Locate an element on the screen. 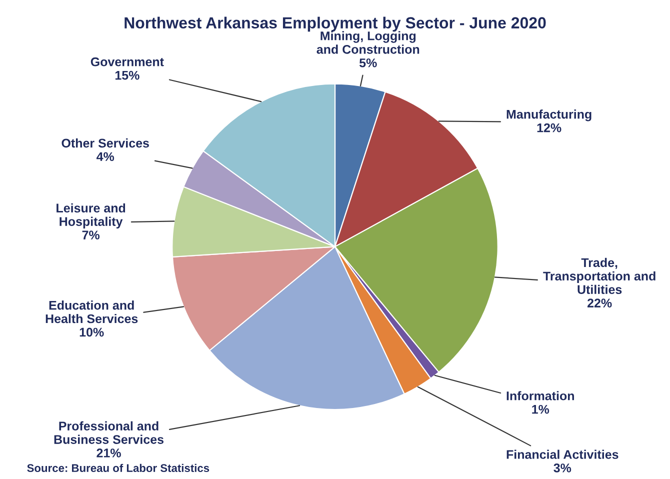 This screenshot has width=670, height=479. data-label: 22% is located at coordinates (599, 303).